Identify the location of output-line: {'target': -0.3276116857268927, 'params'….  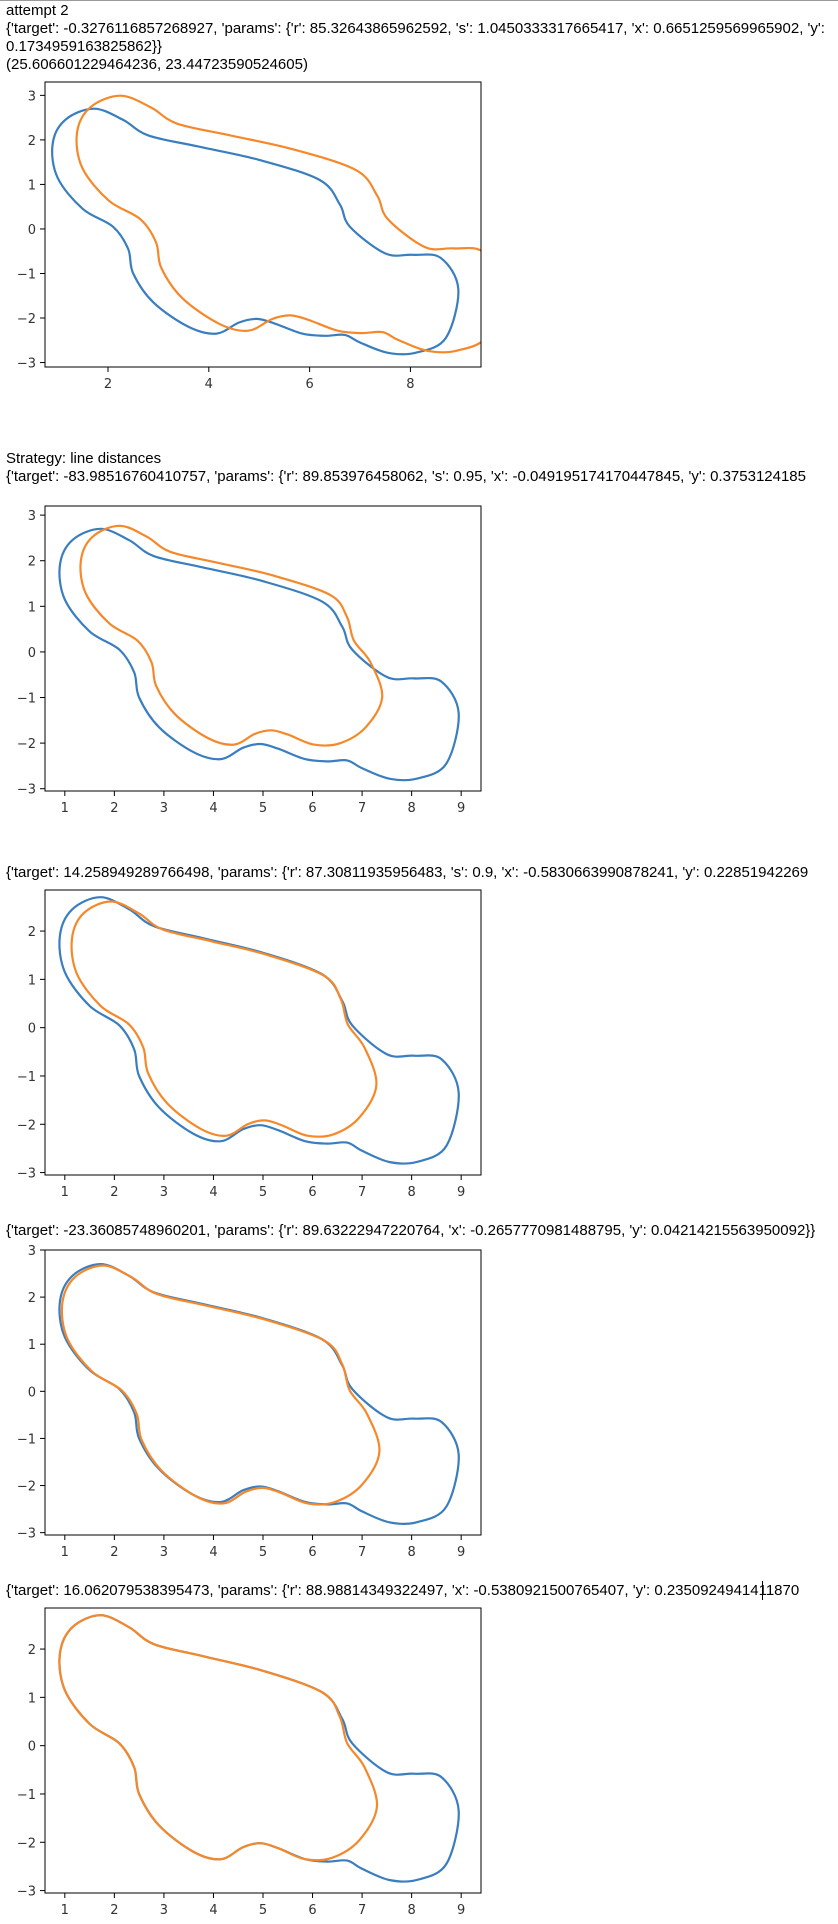
(415, 28).